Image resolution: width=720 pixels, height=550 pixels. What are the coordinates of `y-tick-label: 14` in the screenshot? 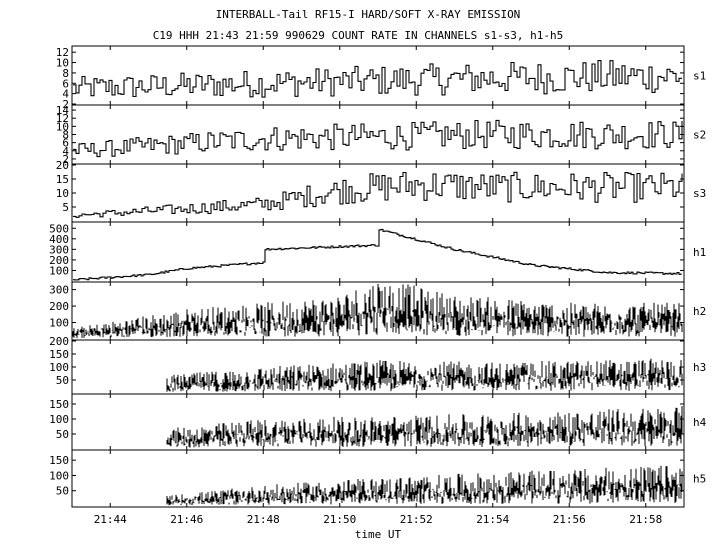 It's located at (63, 110).